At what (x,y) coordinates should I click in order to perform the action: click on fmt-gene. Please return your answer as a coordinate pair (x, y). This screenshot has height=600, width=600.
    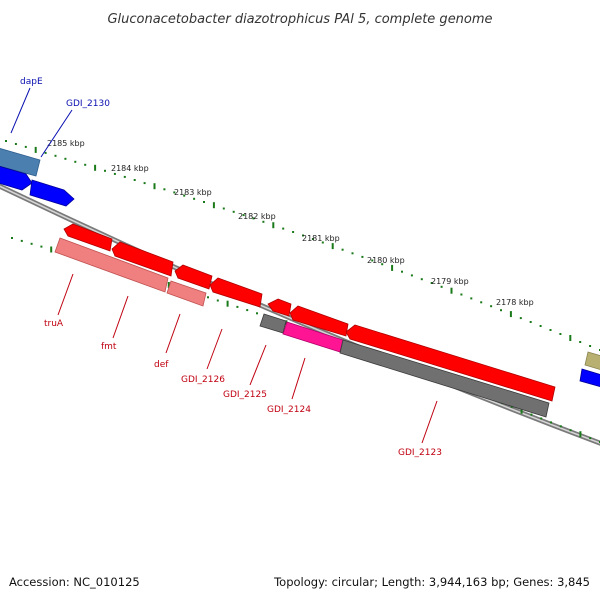
    Looking at the image, I should click on (186, 293).